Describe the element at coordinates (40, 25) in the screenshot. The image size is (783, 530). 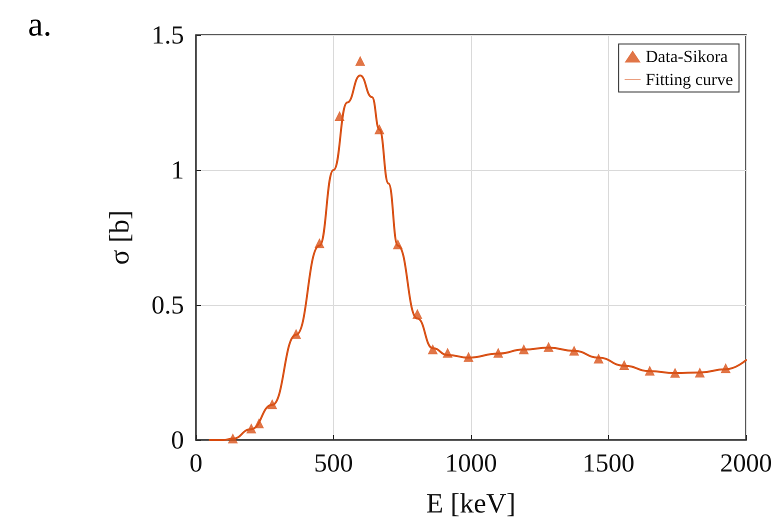
I see `text: a.` at that location.